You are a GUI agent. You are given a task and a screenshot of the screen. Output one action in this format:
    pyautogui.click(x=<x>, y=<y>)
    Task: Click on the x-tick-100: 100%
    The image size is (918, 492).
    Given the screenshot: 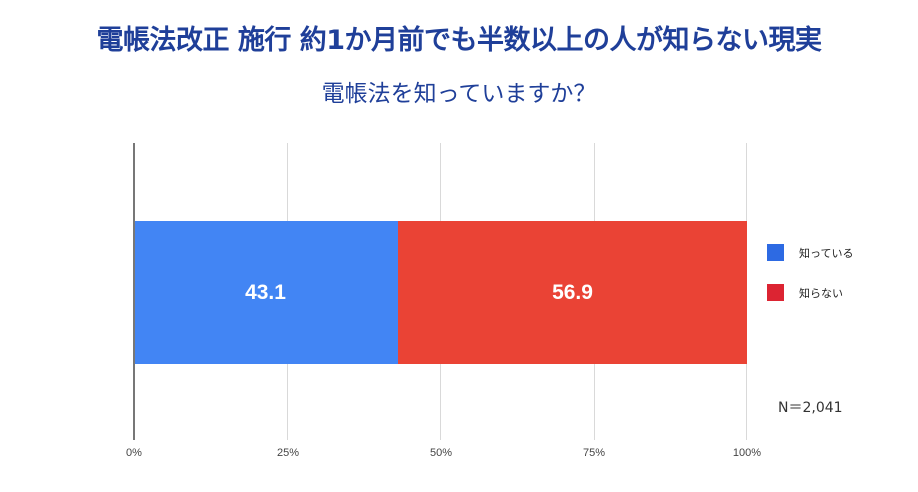 What is the action you would take?
    pyautogui.click(x=747, y=453)
    